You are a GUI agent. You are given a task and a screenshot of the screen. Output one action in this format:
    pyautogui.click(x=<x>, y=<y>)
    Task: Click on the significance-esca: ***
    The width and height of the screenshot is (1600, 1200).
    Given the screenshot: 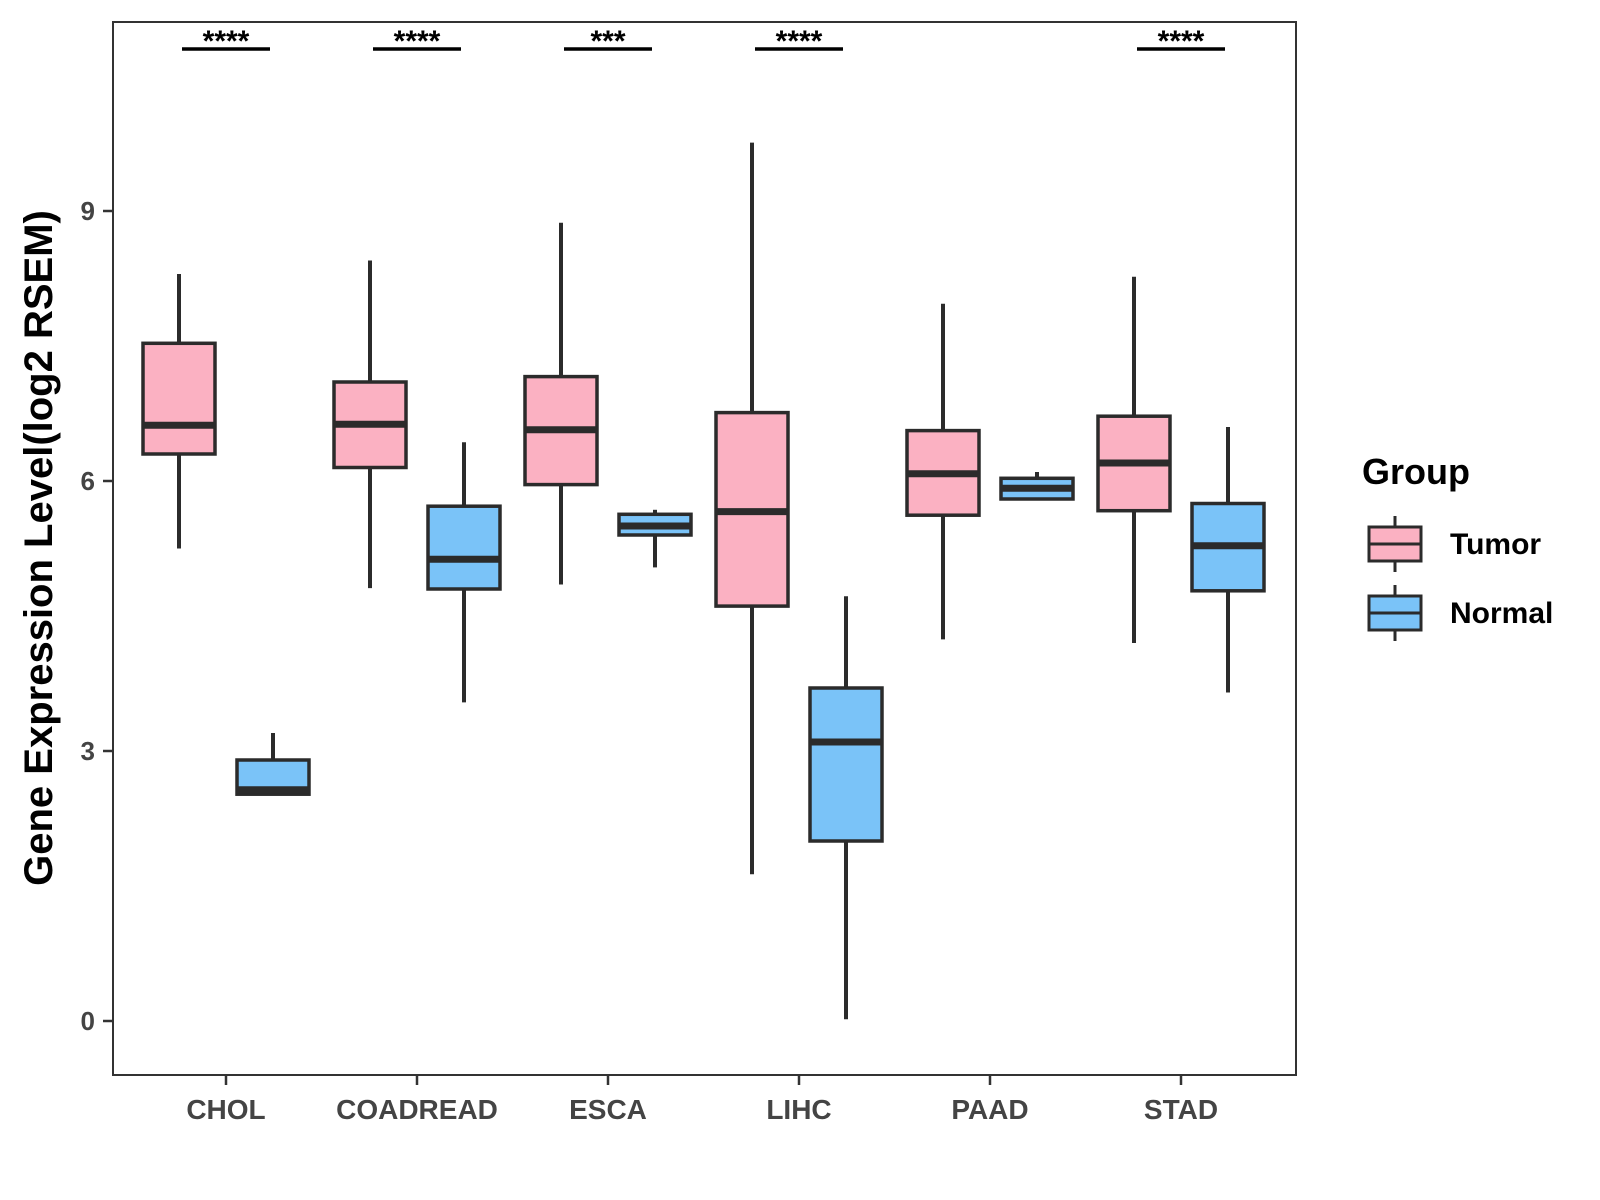 What is the action you would take?
    pyautogui.click(x=608, y=41)
    